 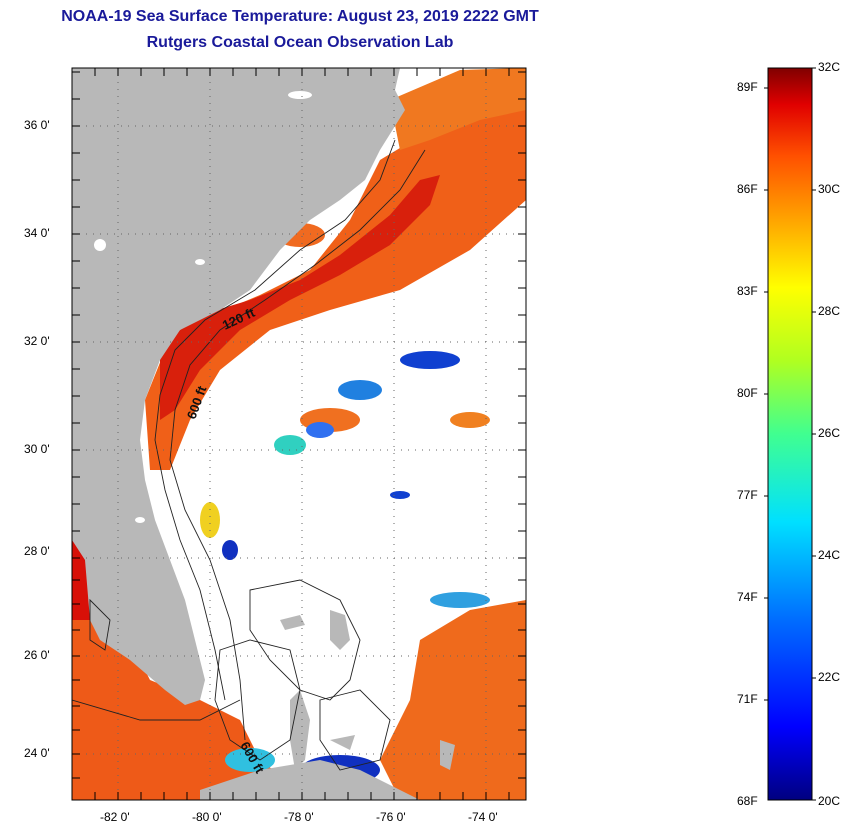 I want to click on cb-c-30: 30C, so click(x=829, y=189).